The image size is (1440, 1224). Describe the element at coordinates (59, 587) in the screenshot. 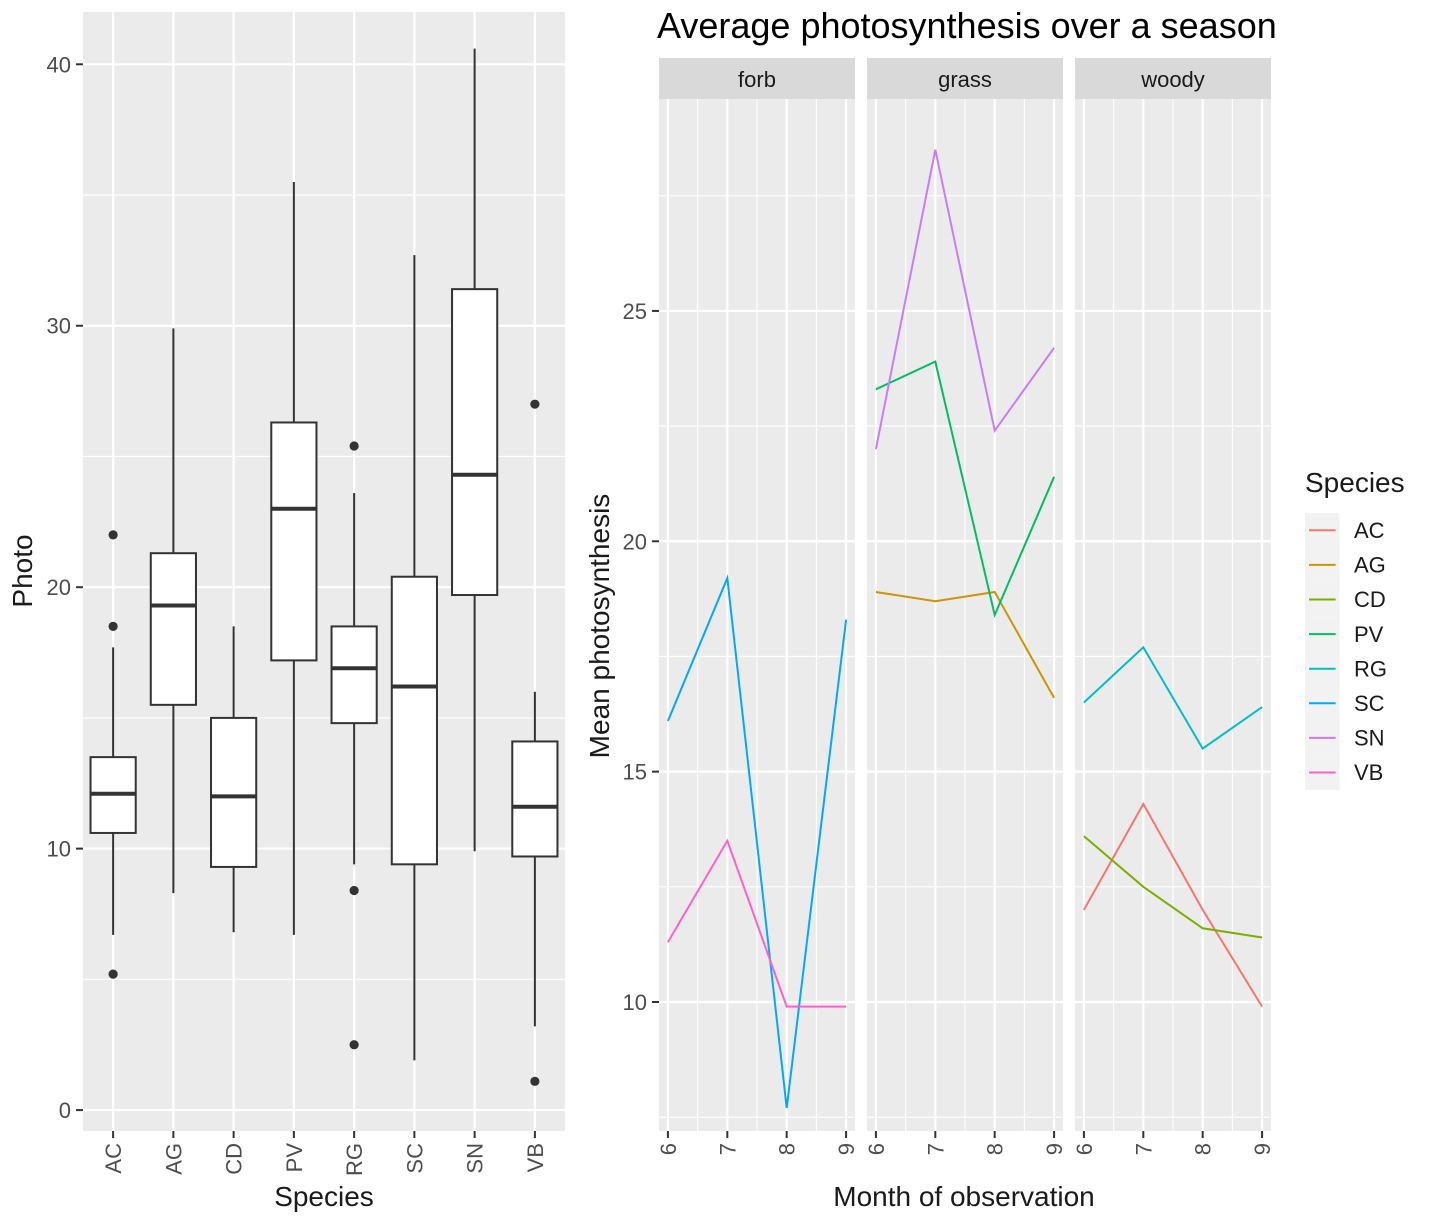

I see `y-tick-label: 20` at that location.